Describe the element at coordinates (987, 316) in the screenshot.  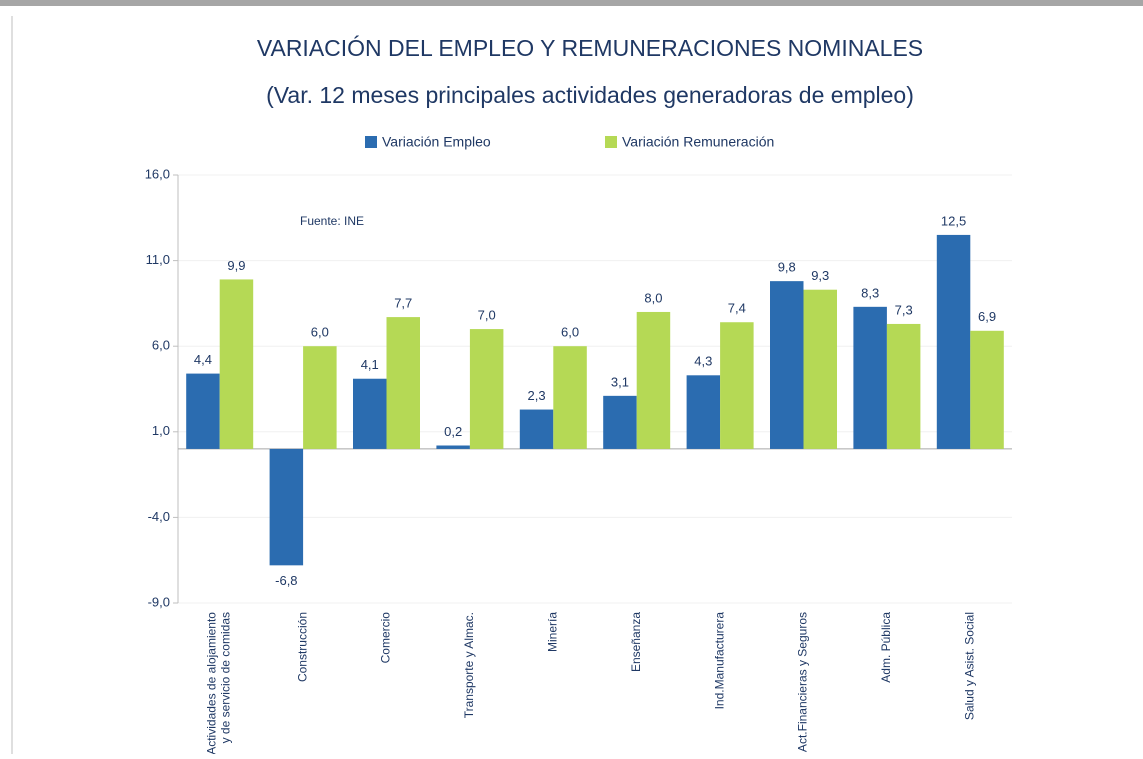
I see `value-label: 6,9` at that location.